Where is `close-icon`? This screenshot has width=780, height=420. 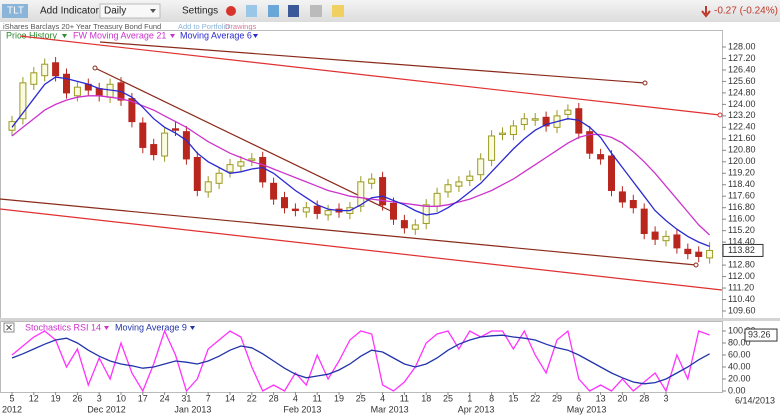
close-icon is located at coordinates (9, 327).